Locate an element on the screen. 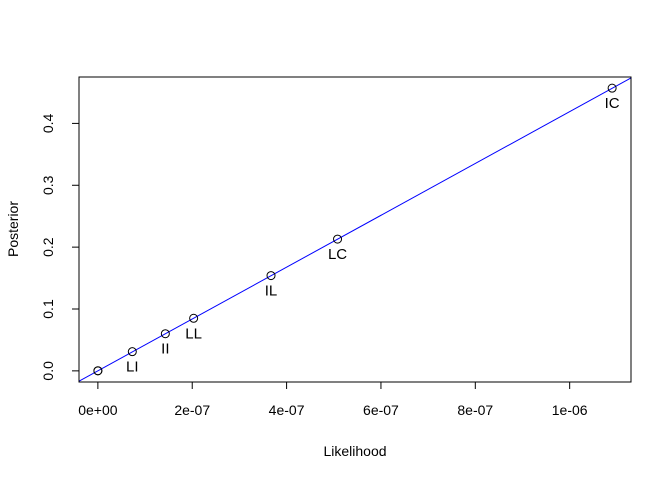 The height and width of the screenshot is (480, 672). x-axis-title: Likelihood is located at coordinates (354, 451).